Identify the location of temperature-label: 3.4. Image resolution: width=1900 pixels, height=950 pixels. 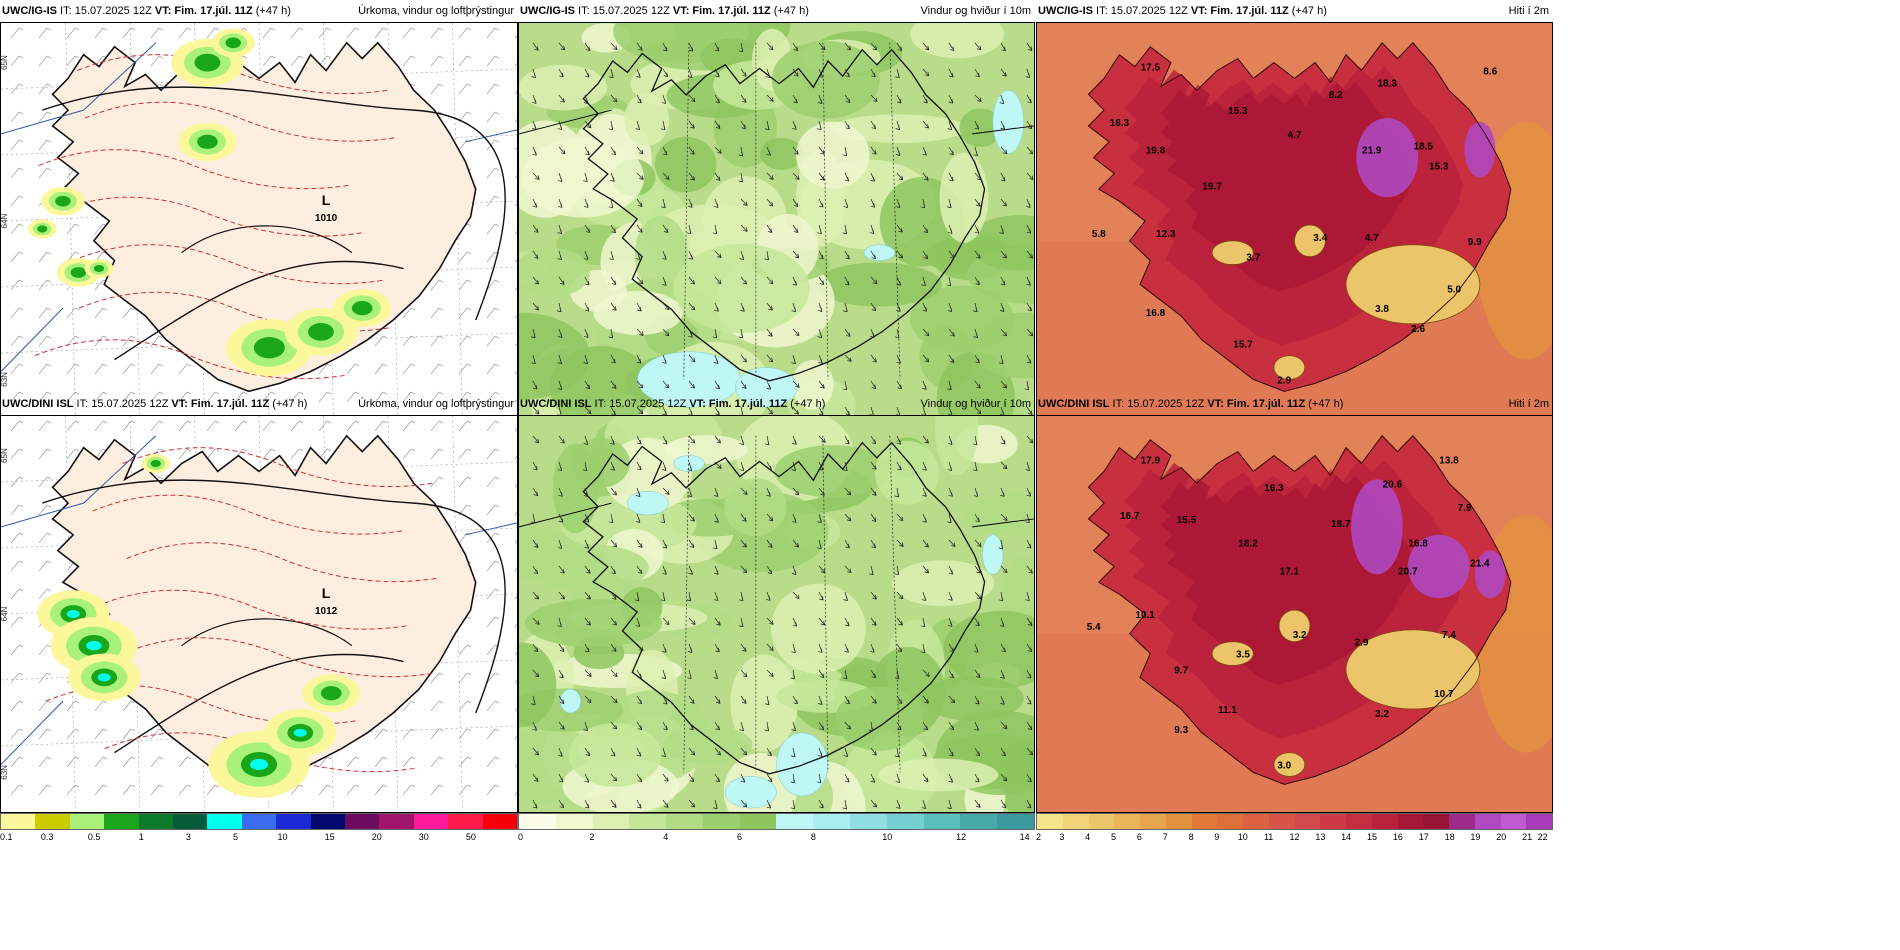
(1320, 238).